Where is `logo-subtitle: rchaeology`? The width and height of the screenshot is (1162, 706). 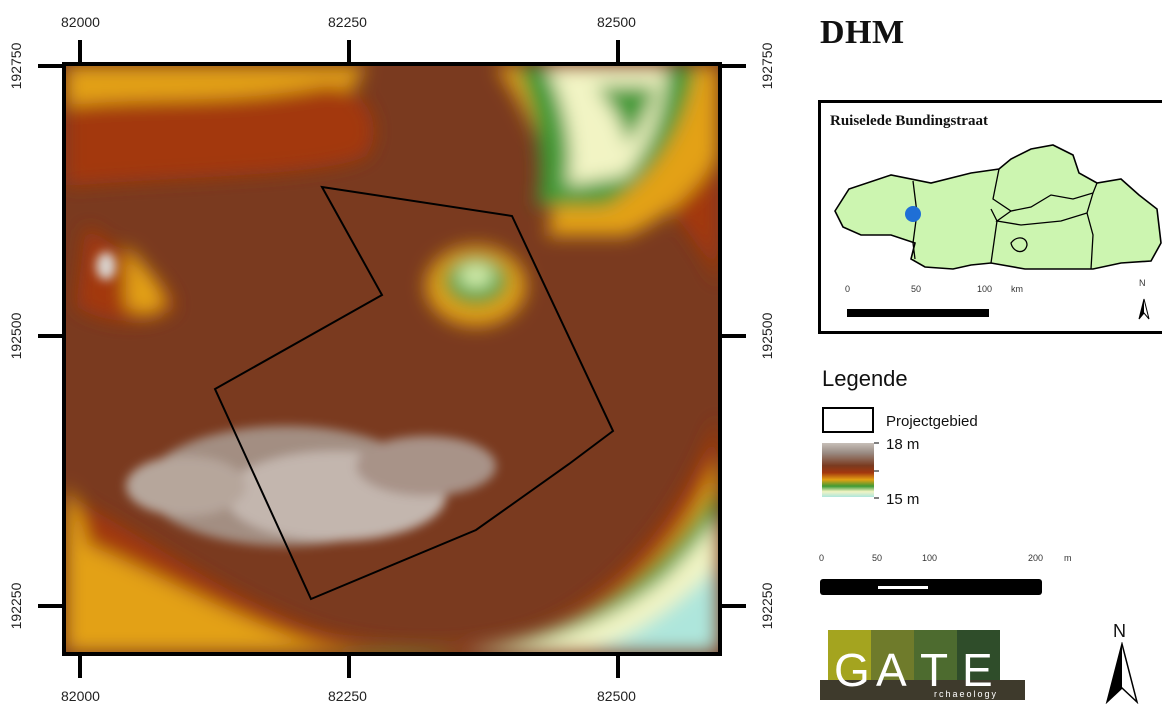 logo-subtitle: rchaeology is located at coordinates (966, 694).